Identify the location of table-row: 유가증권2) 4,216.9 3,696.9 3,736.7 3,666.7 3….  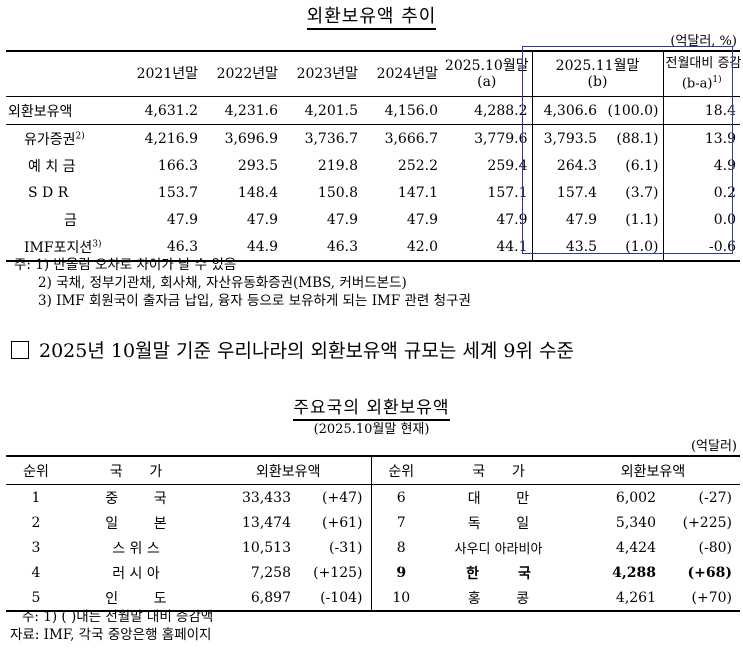
(373, 138).